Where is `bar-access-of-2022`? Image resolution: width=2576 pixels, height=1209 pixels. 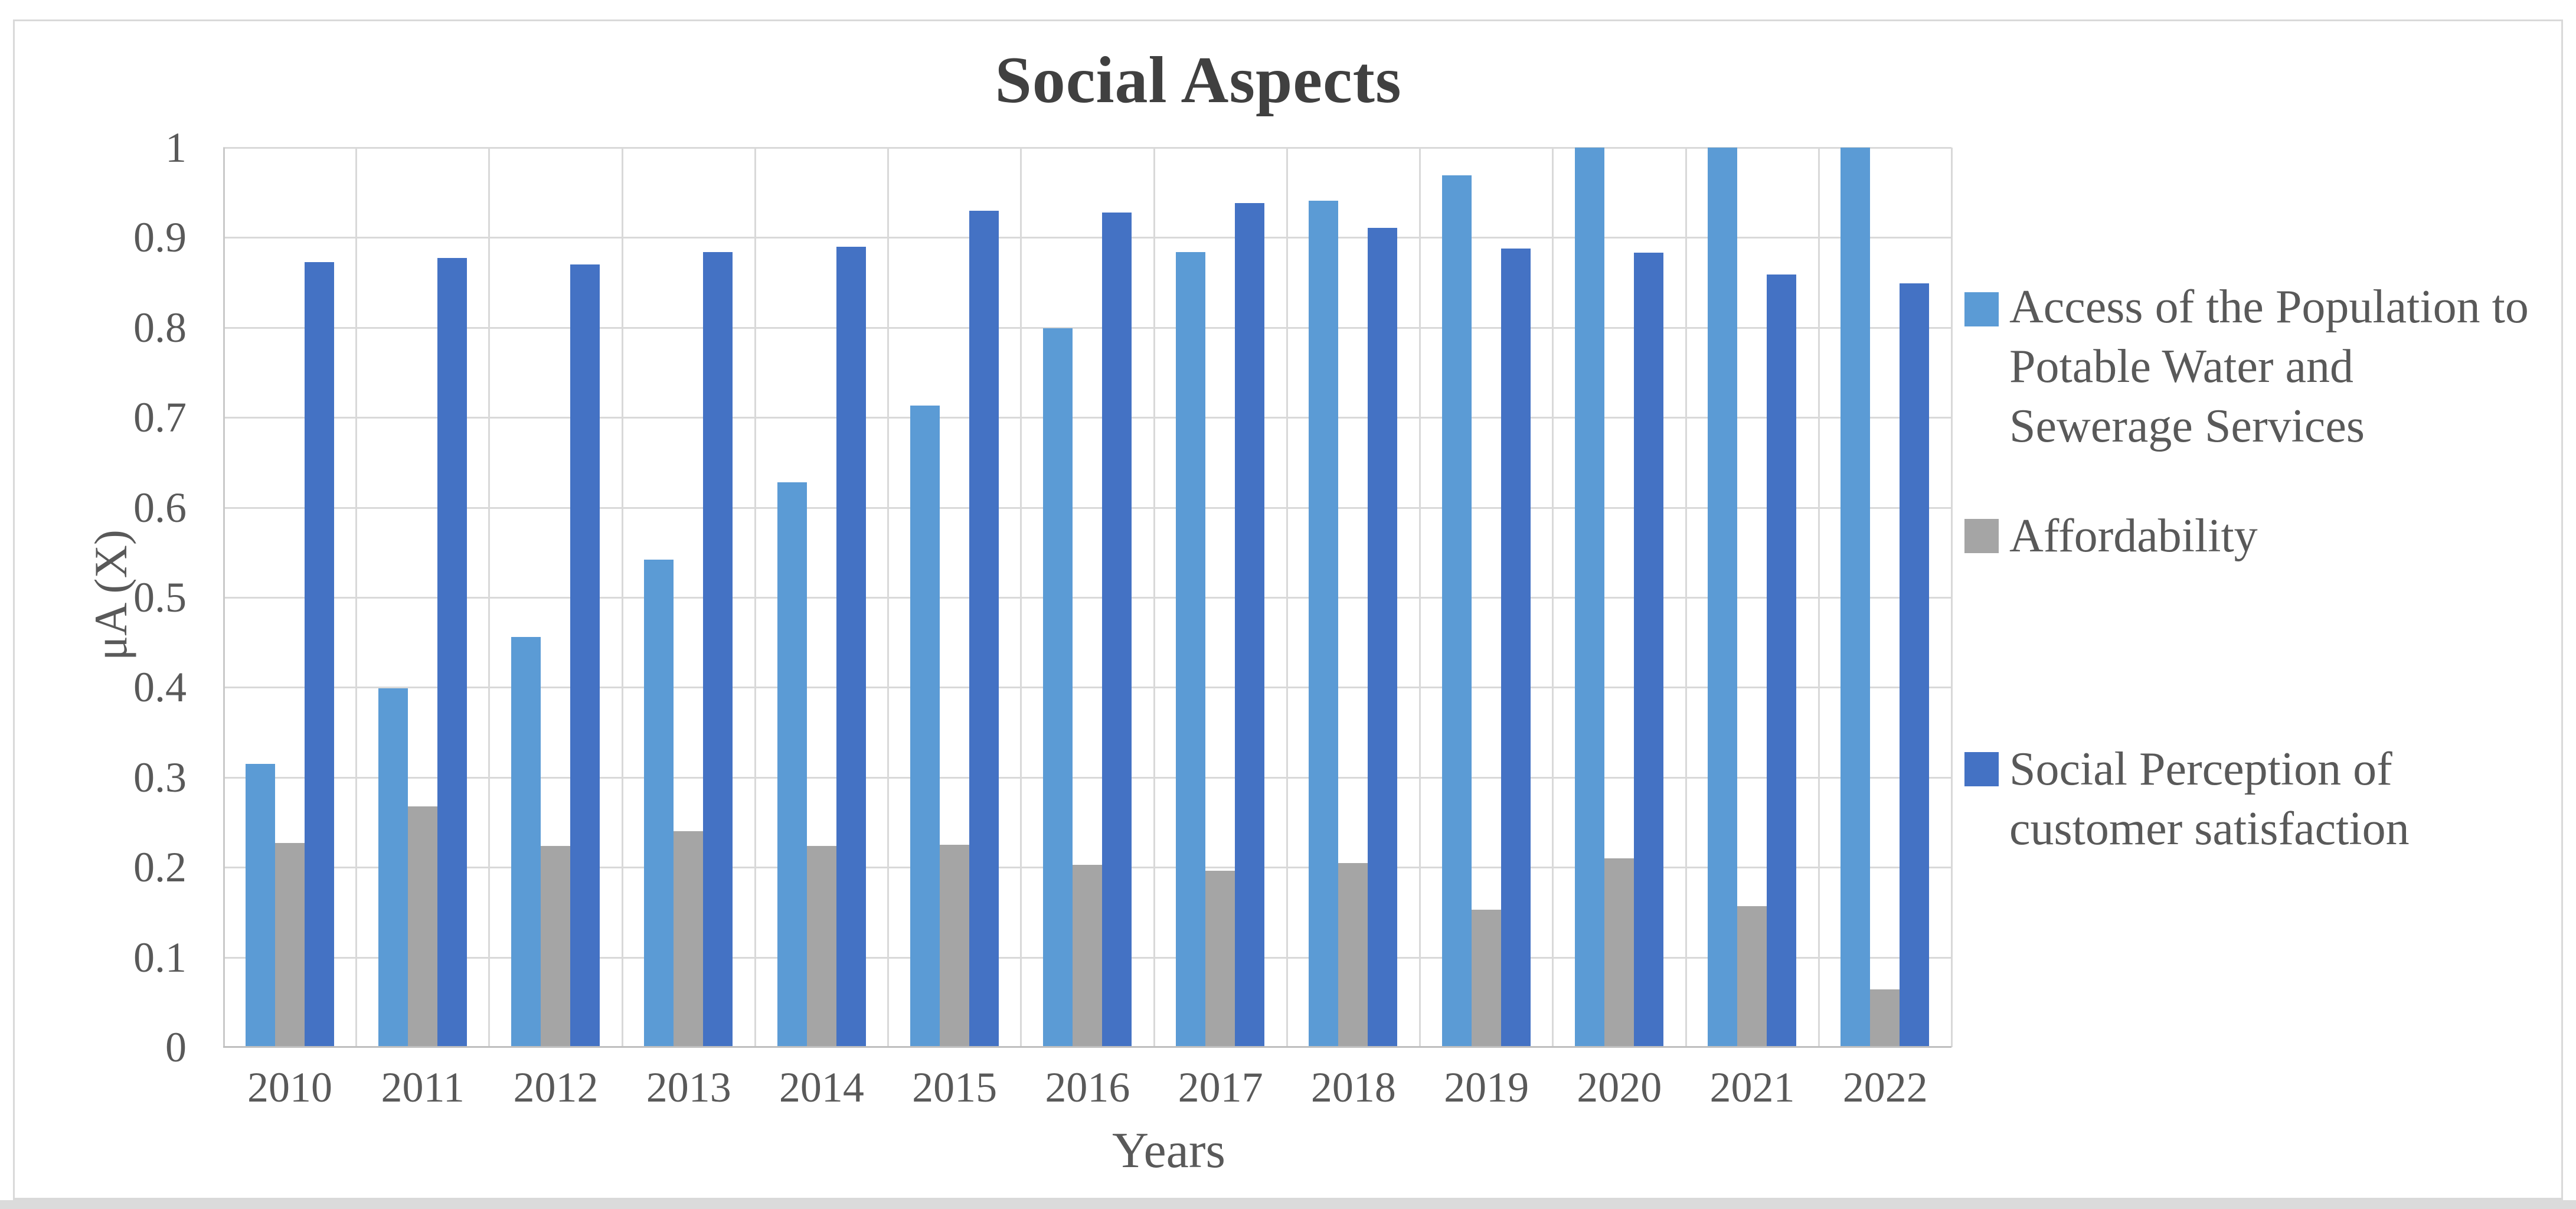
bar-access-of-2022 is located at coordinates (1856, 597).